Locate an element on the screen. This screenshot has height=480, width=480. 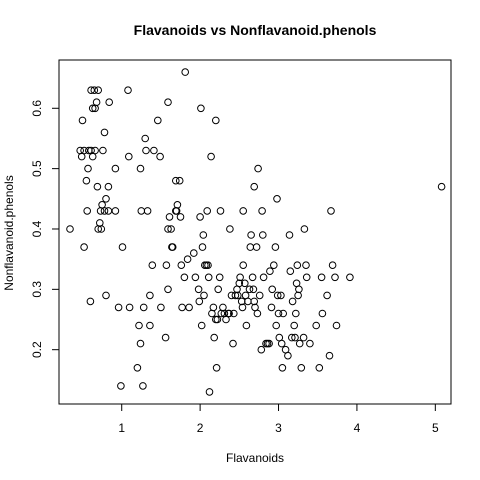
y-tick-label: 0.6 is located at coordinates (37, 108).